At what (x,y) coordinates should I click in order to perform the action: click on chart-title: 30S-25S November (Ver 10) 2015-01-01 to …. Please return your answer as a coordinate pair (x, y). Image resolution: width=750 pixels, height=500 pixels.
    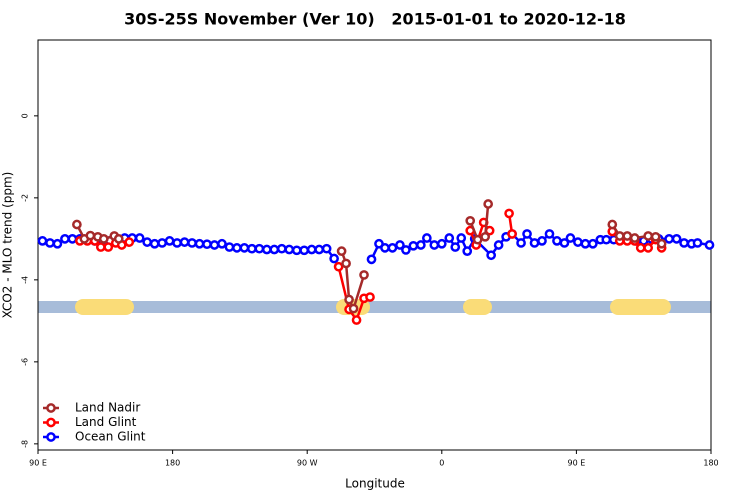
    Looking at the image, I should click on (375, 19).